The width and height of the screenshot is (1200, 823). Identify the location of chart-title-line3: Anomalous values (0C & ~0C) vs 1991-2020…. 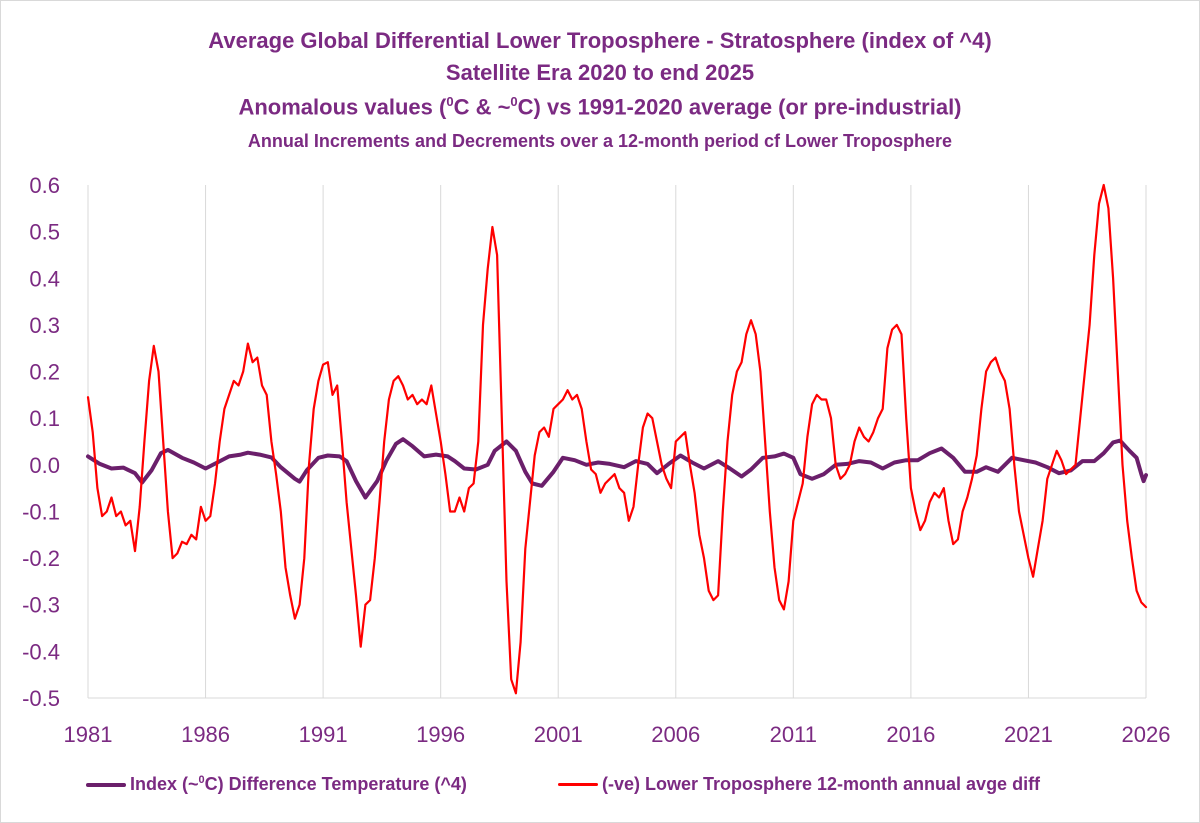
(600, 107).